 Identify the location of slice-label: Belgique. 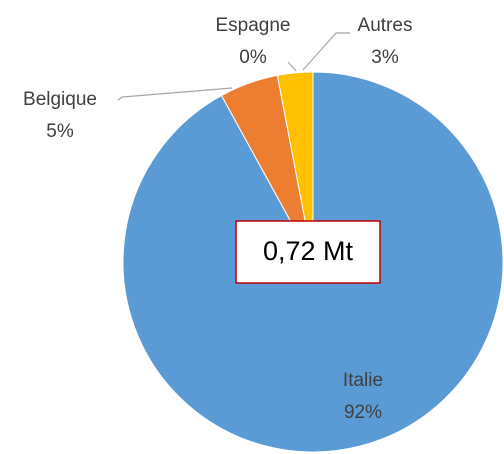
(60, 99).